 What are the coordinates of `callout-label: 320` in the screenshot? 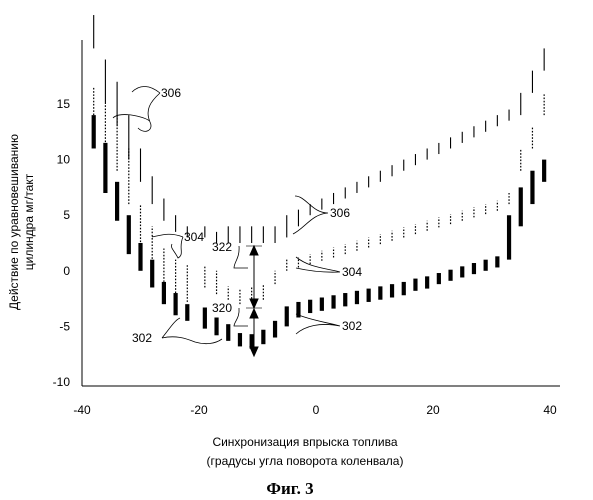 It's located at (222, 308).